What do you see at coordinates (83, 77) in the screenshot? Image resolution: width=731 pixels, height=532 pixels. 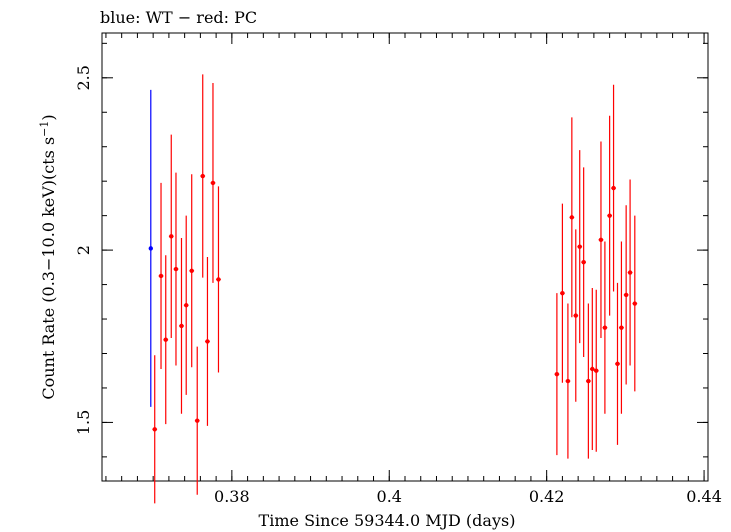 I see `y-tick-label: 2.5` at bounding box center [83, 77].